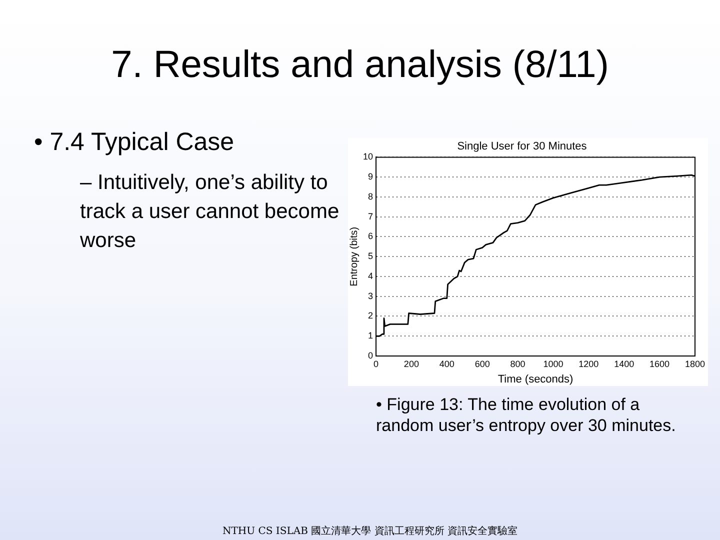 Image resolution: width=720 pixels, height=540 pixels. What do you see at coordinates (371, 355) in the screenshot?
I see `y-tick-label: 0` at bounding box center [371, 355].